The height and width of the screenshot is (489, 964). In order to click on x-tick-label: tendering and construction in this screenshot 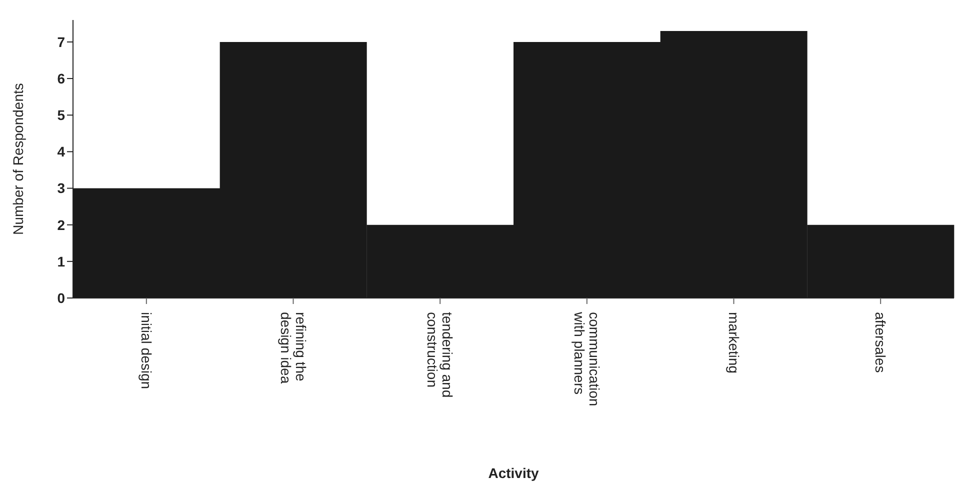, I will do `click(440, 355)`.